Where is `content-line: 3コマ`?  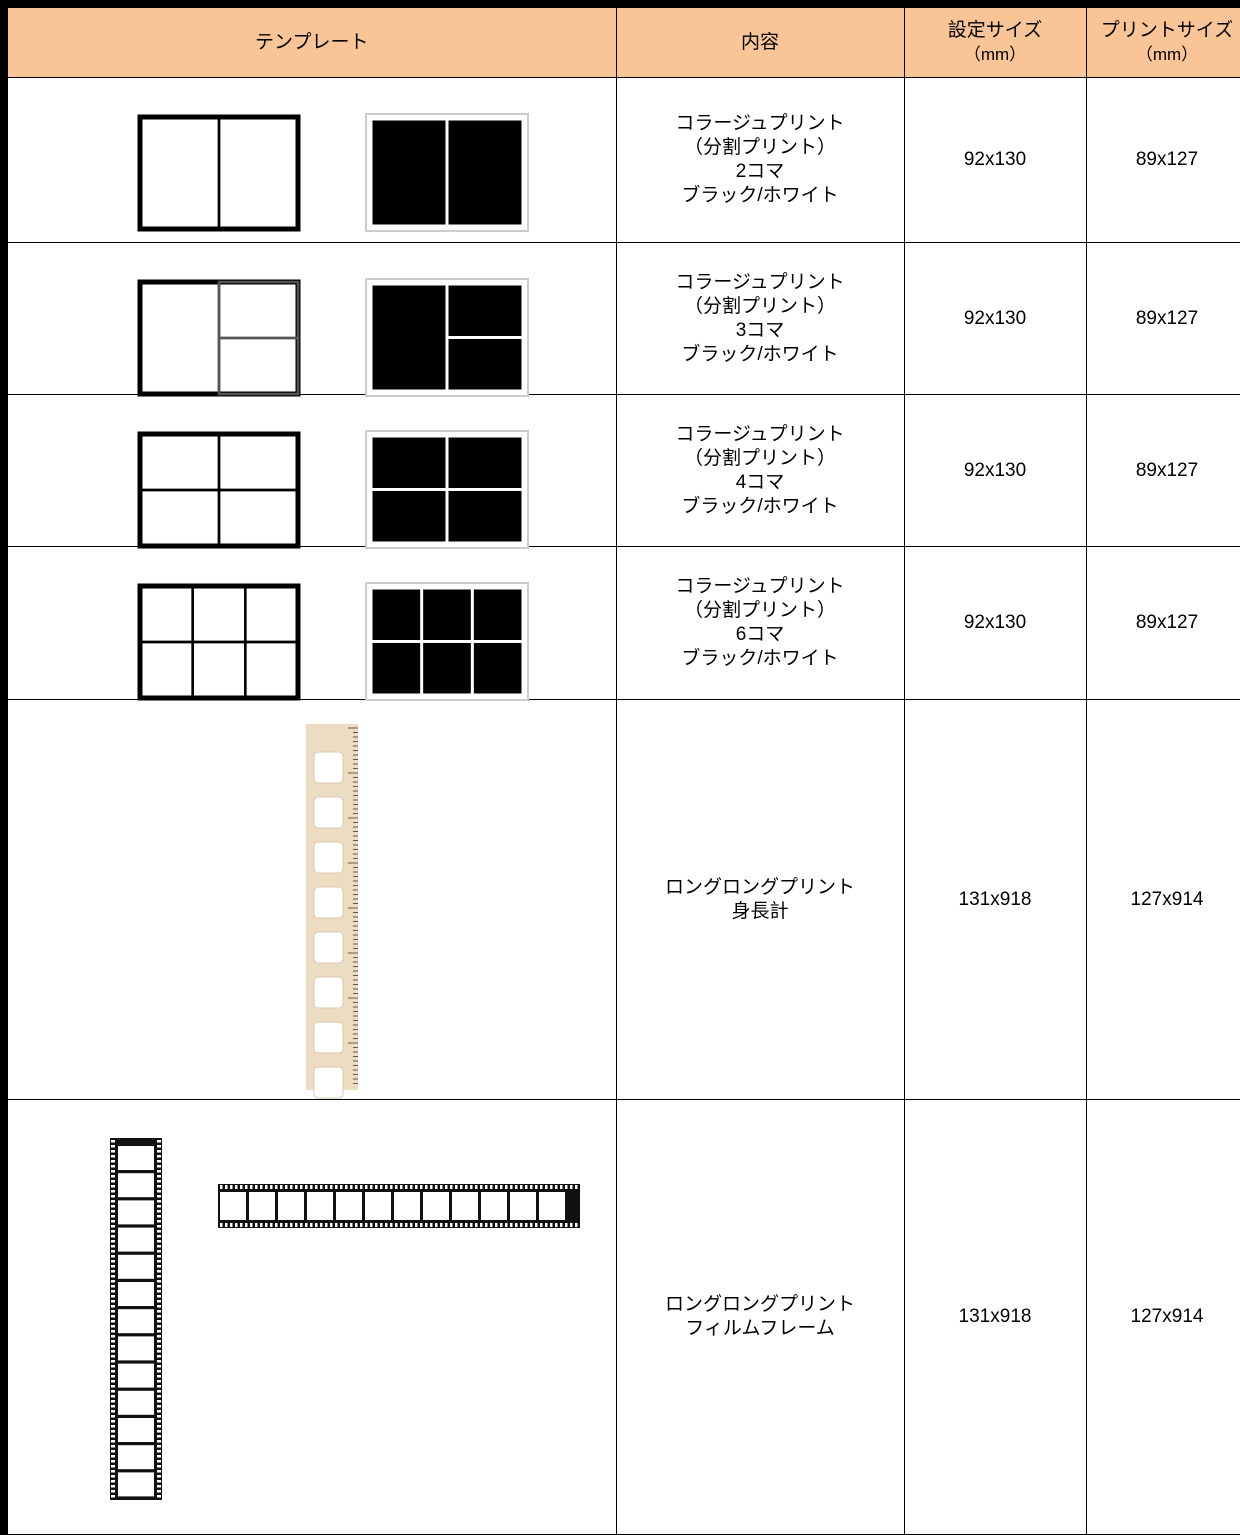
content-line: 3コマ is located at coordinates (760, 330).